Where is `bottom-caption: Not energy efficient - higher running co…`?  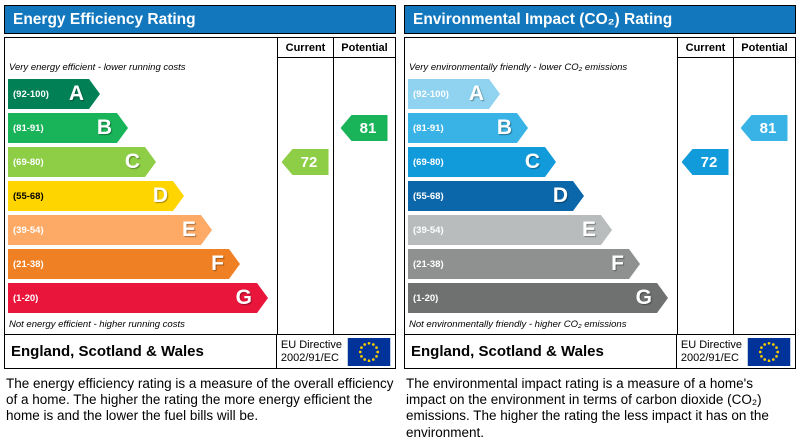 bottom-caption: Not energy efficient - higher running co… is located at coordinates (97, 324).